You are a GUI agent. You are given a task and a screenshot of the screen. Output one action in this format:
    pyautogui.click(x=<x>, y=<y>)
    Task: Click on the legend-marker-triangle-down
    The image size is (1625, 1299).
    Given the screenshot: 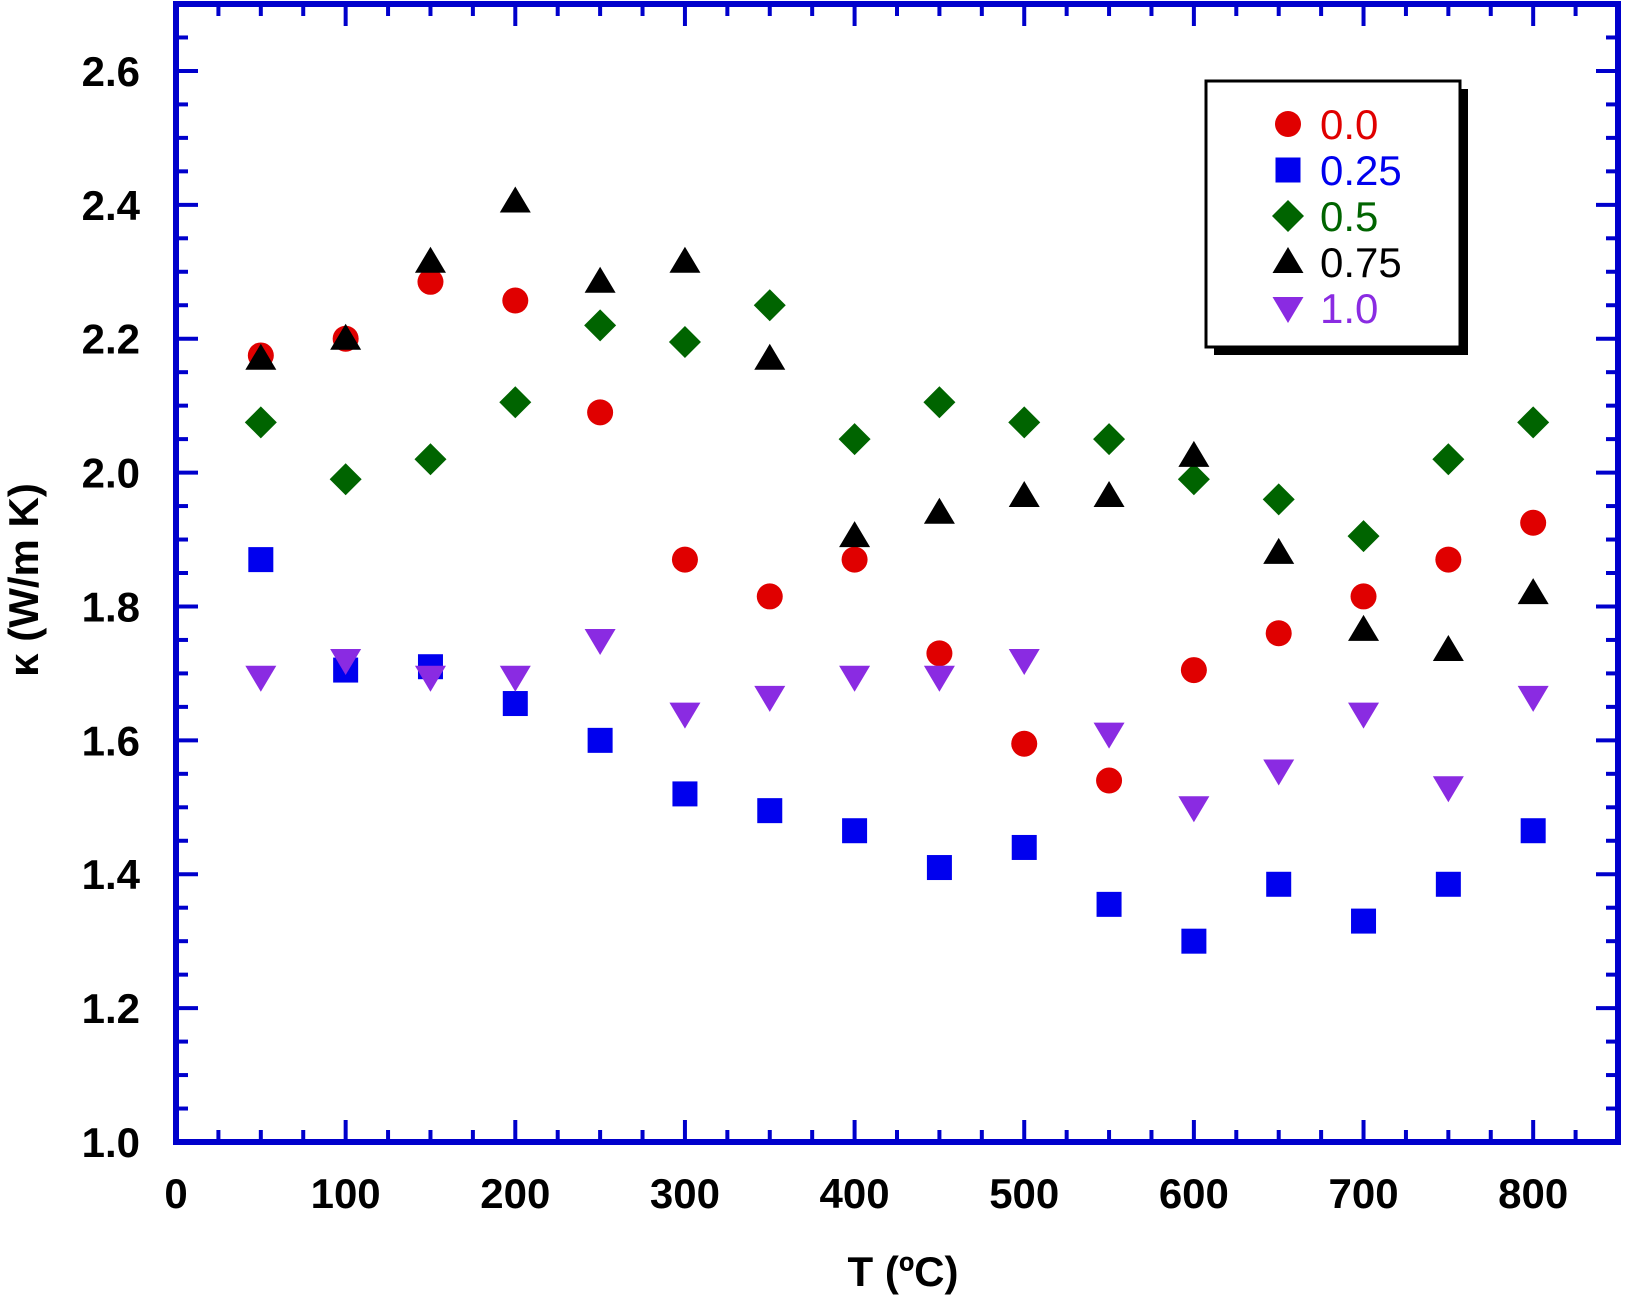 What is the action you would take?
    pyautogui.click(x=1288, y=310)
    